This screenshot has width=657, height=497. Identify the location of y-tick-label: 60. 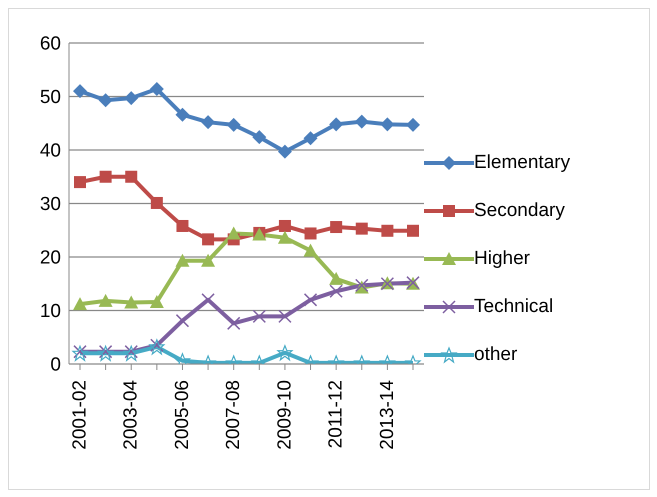
(50, 44).